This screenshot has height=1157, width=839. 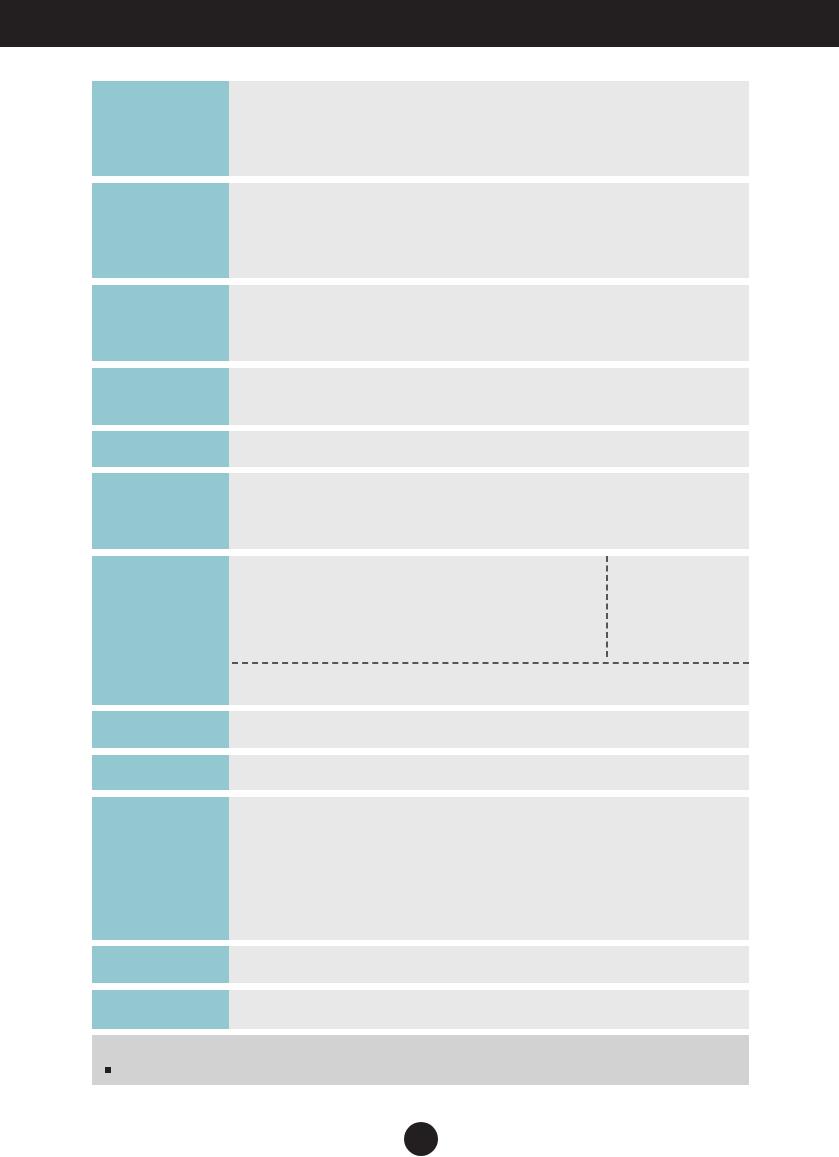 What do you see at coordinates (421, 1139) in the screenshot?
I see `page-number-badge` at bounding box center [421, 1139].